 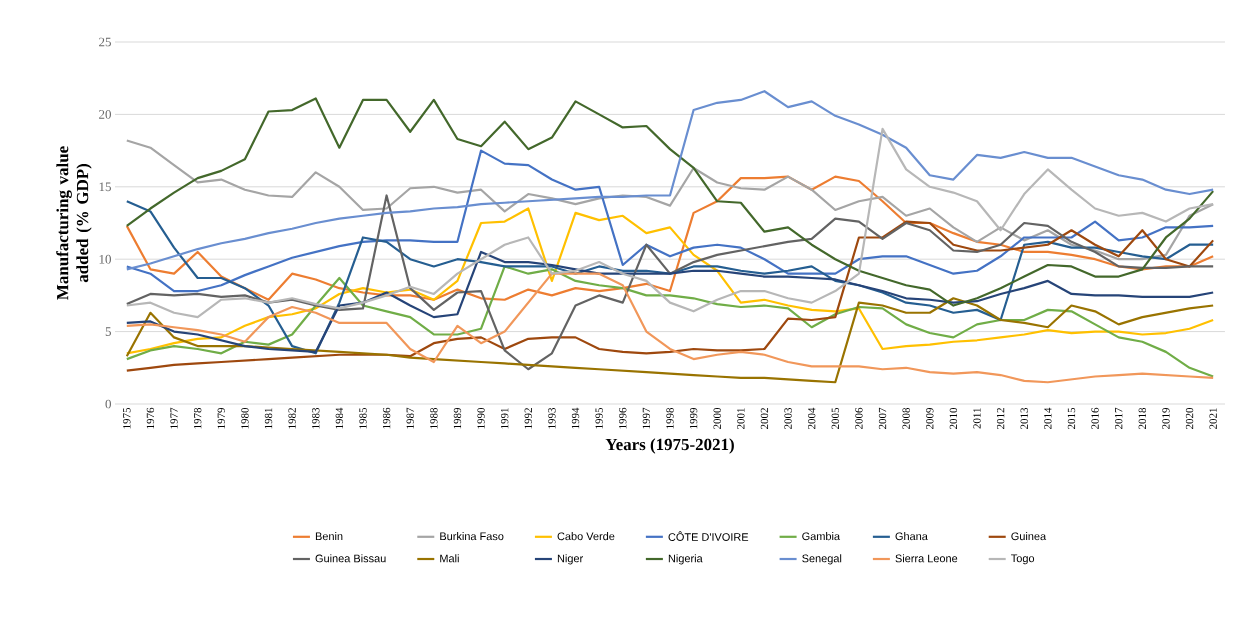 What do you see at coordinates (669, 446) in the screenshot?
I see `x-axis-title: Years (1975-2021)` at bounding box center [669, 446].